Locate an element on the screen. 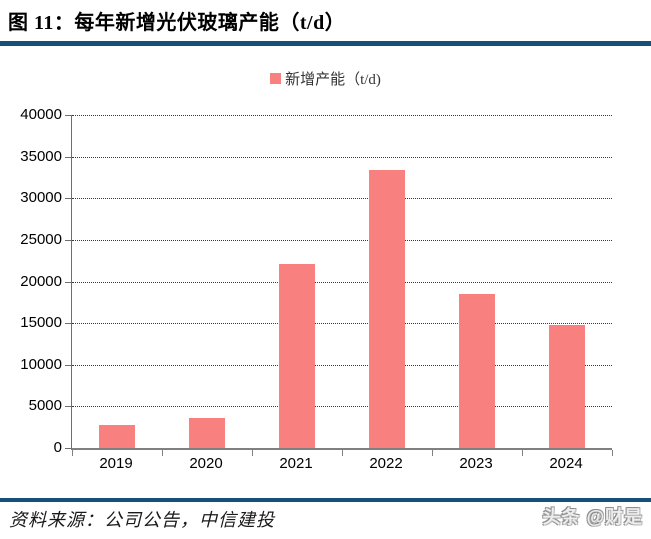  y-tick-label: 0 is located at coordinates (57, 447).